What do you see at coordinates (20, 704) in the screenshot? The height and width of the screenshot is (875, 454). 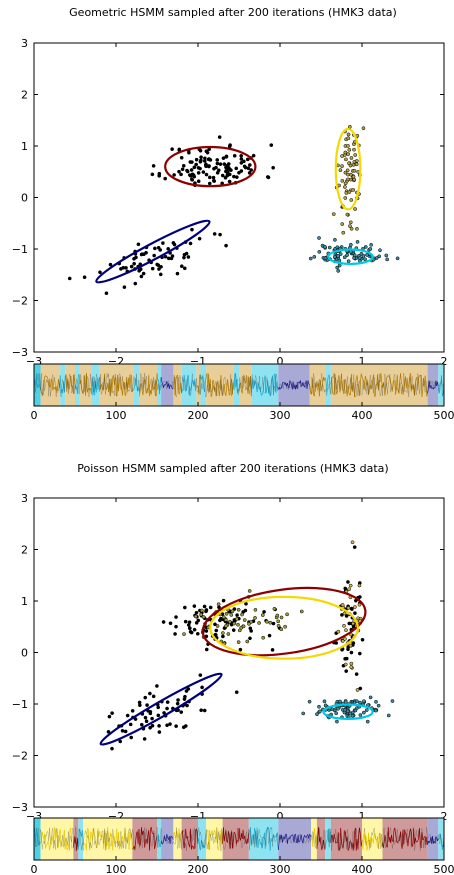 I see `y-tick-label: −1` at bounding box center [20, 704].